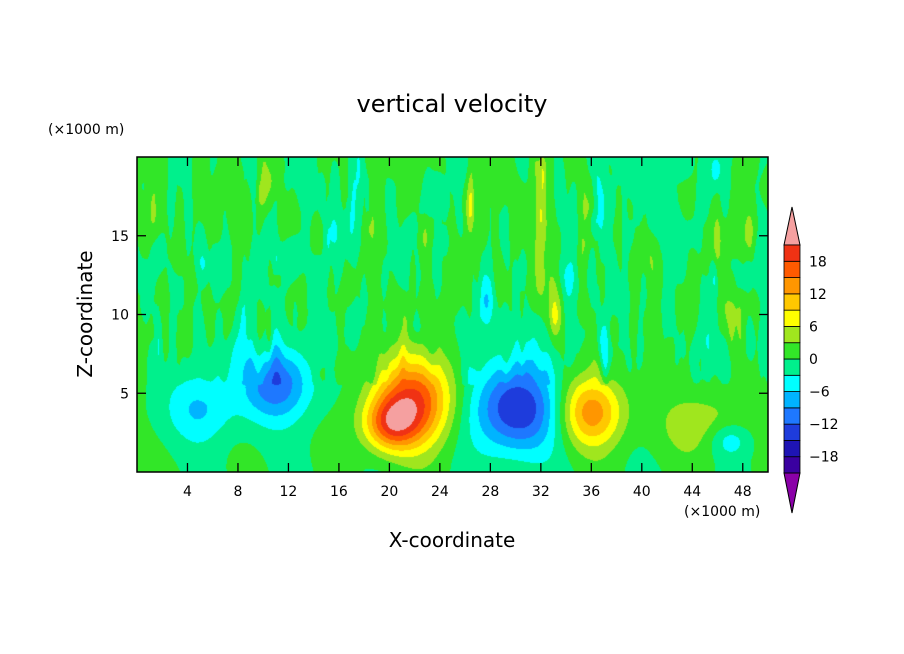  Describe the element at coordinates (120, 237) in the screenshot. I see `y-tick-label: 15` at that location.